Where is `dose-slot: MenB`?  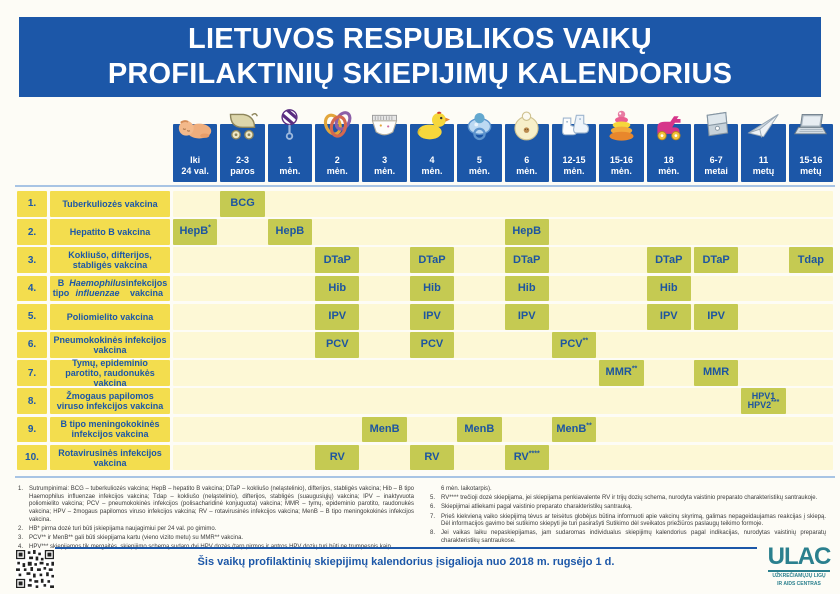 dose-slot: MenB is located at coordinates (384, 429).